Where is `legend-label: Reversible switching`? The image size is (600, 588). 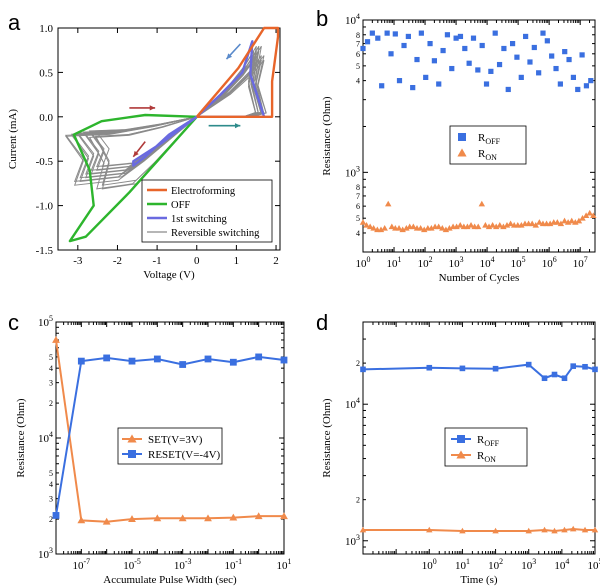 legend-label: Reversible switching is located at coordinates (215, 233).